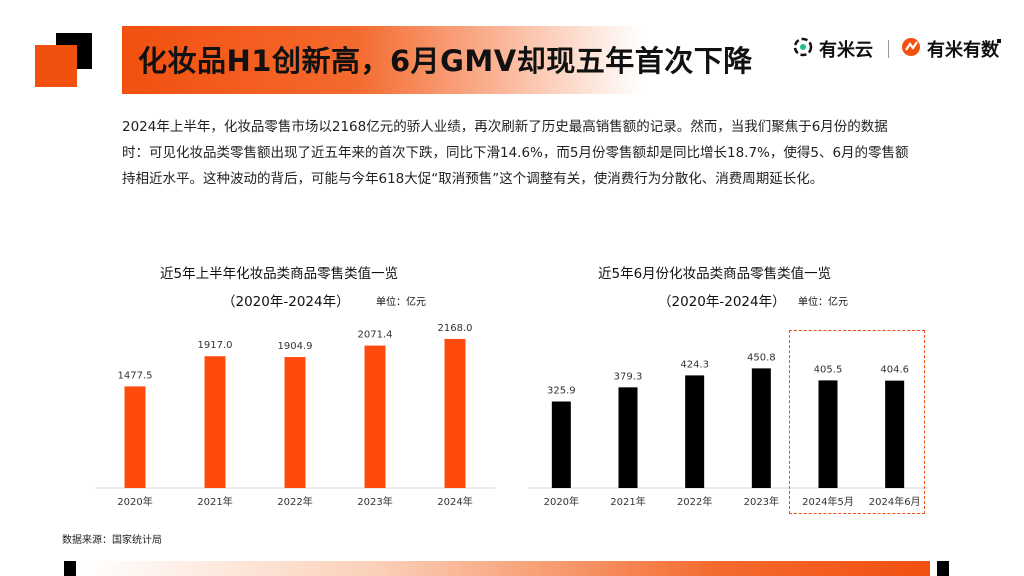 This screenshot has width=1024, height=576. I want to click on x-tick-label-4: 2024年, so click(454, 501).